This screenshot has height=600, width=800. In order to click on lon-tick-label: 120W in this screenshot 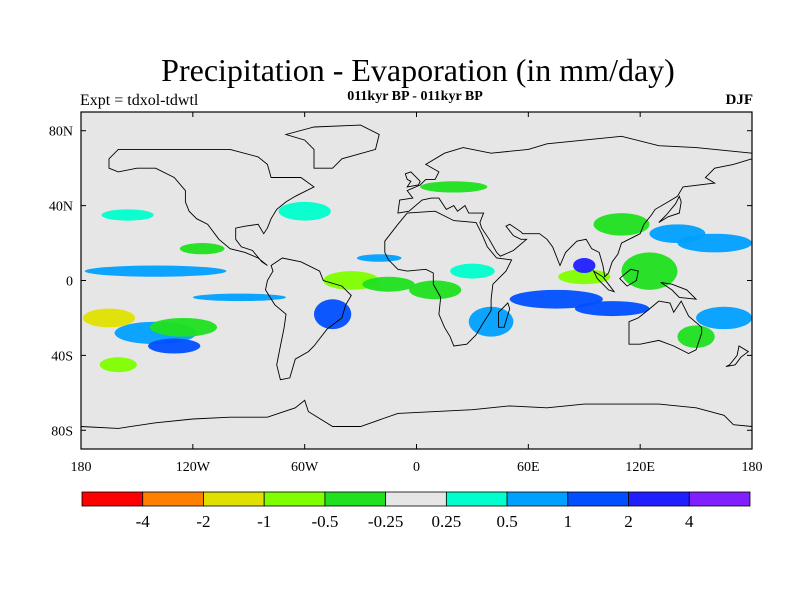, I will do `click(193, 467)`.